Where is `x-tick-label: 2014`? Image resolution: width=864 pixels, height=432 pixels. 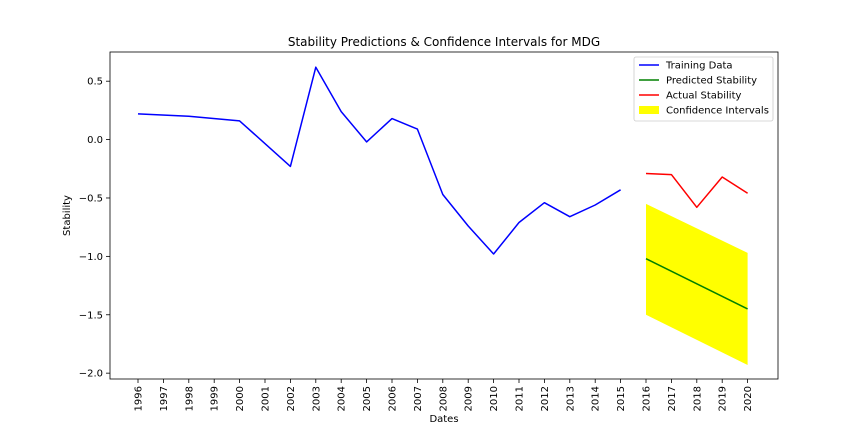
x-tick-label: 2014 is located at coordinates (596, 398).